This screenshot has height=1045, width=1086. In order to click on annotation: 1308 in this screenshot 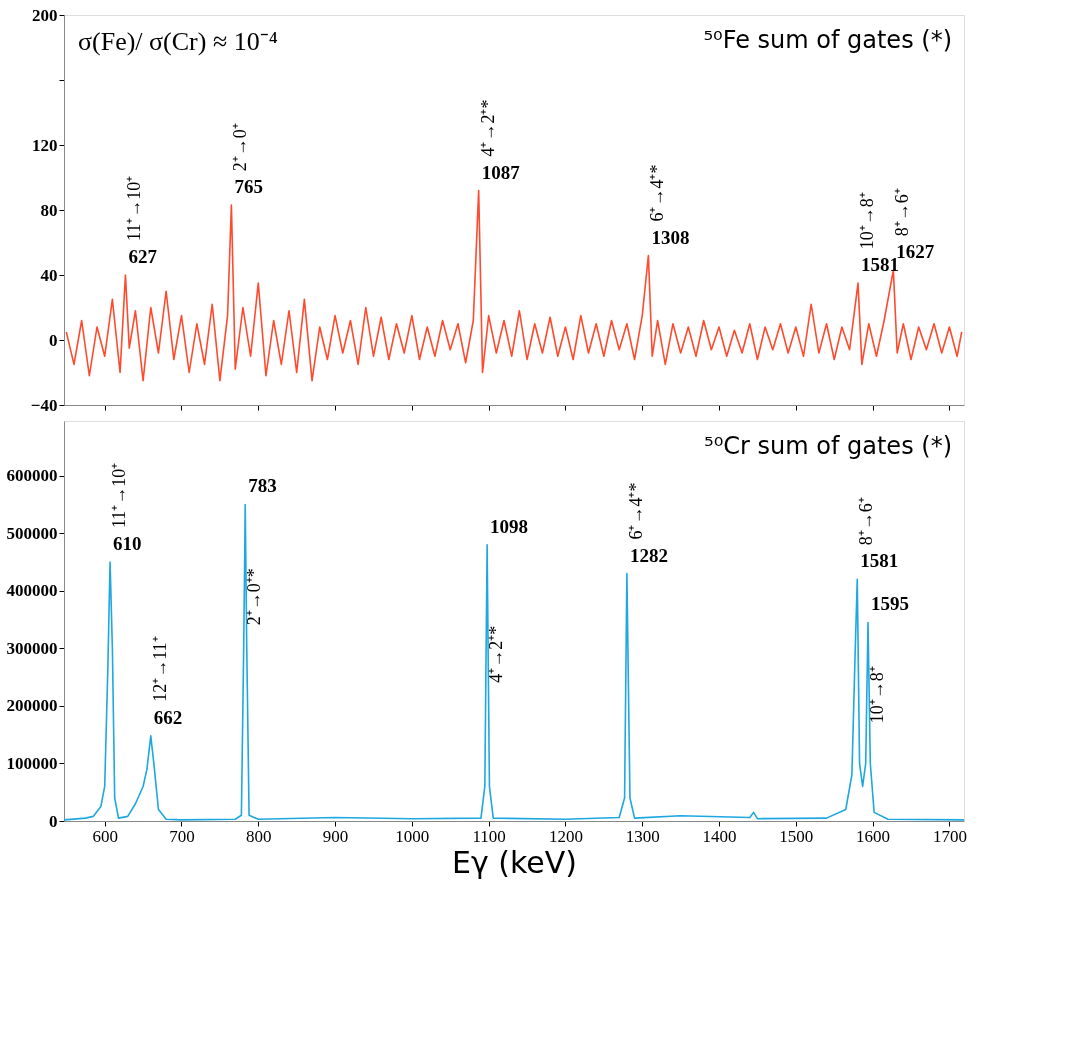, I will do `click(670, 237)`.